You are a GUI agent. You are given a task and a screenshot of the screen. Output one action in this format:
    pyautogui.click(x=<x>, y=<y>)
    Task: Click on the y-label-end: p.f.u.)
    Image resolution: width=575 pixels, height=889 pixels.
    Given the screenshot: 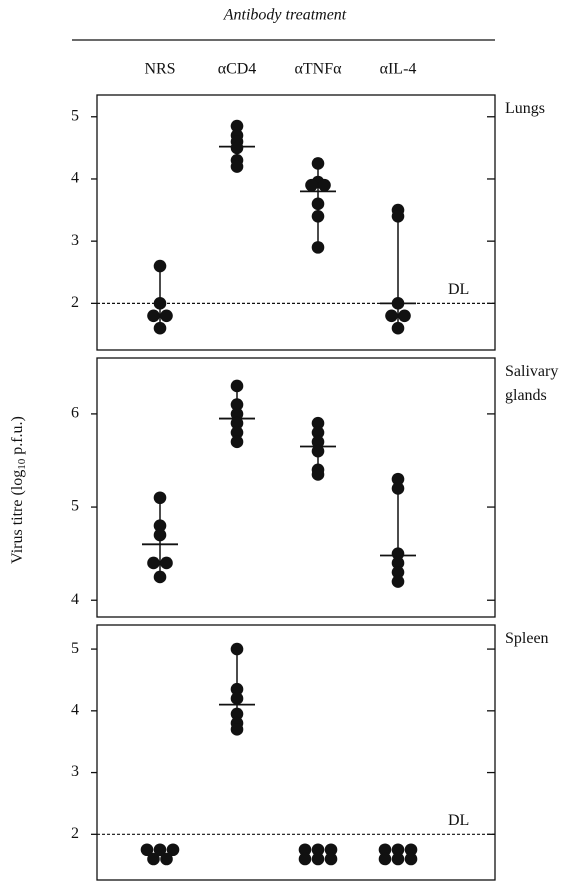 What is the action you would take?
    pyautogui.click(x=17, y=437)
    